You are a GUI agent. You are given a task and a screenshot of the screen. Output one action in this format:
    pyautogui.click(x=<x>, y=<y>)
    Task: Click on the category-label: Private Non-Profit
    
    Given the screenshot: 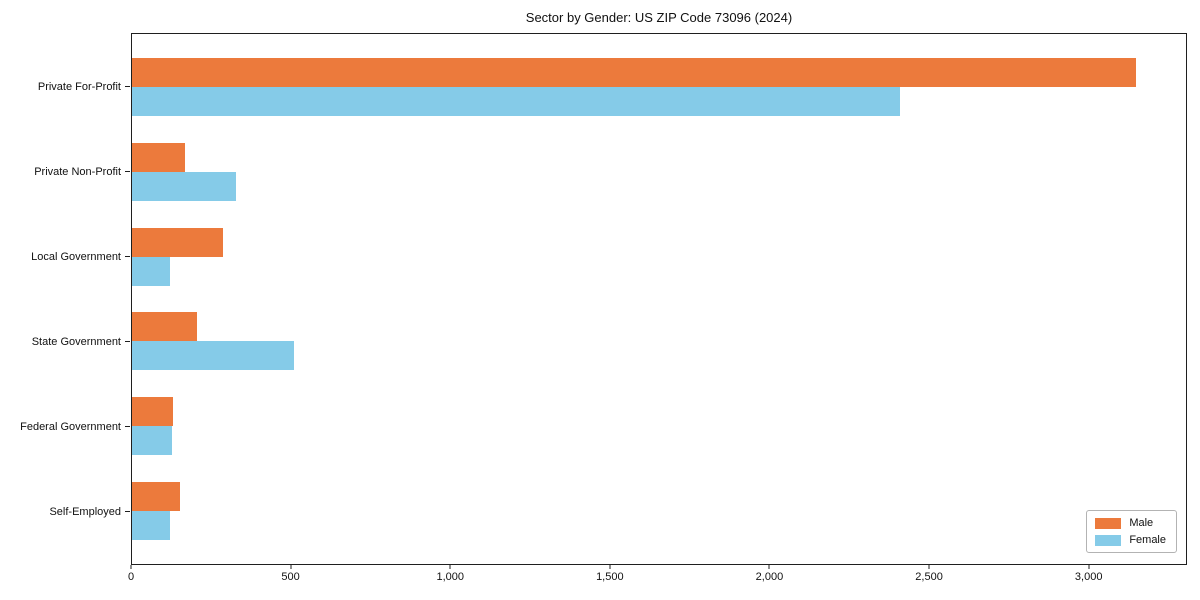 What is the action you would take?
    pyautogui.click(x=77, y=171)
    